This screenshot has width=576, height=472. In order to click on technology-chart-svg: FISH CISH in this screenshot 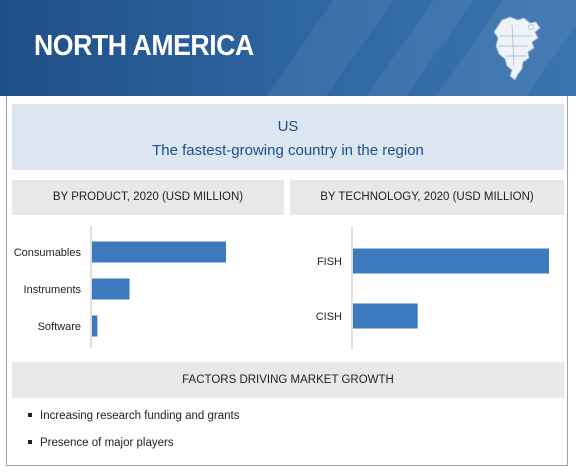, I will do `click(432, 288)`.